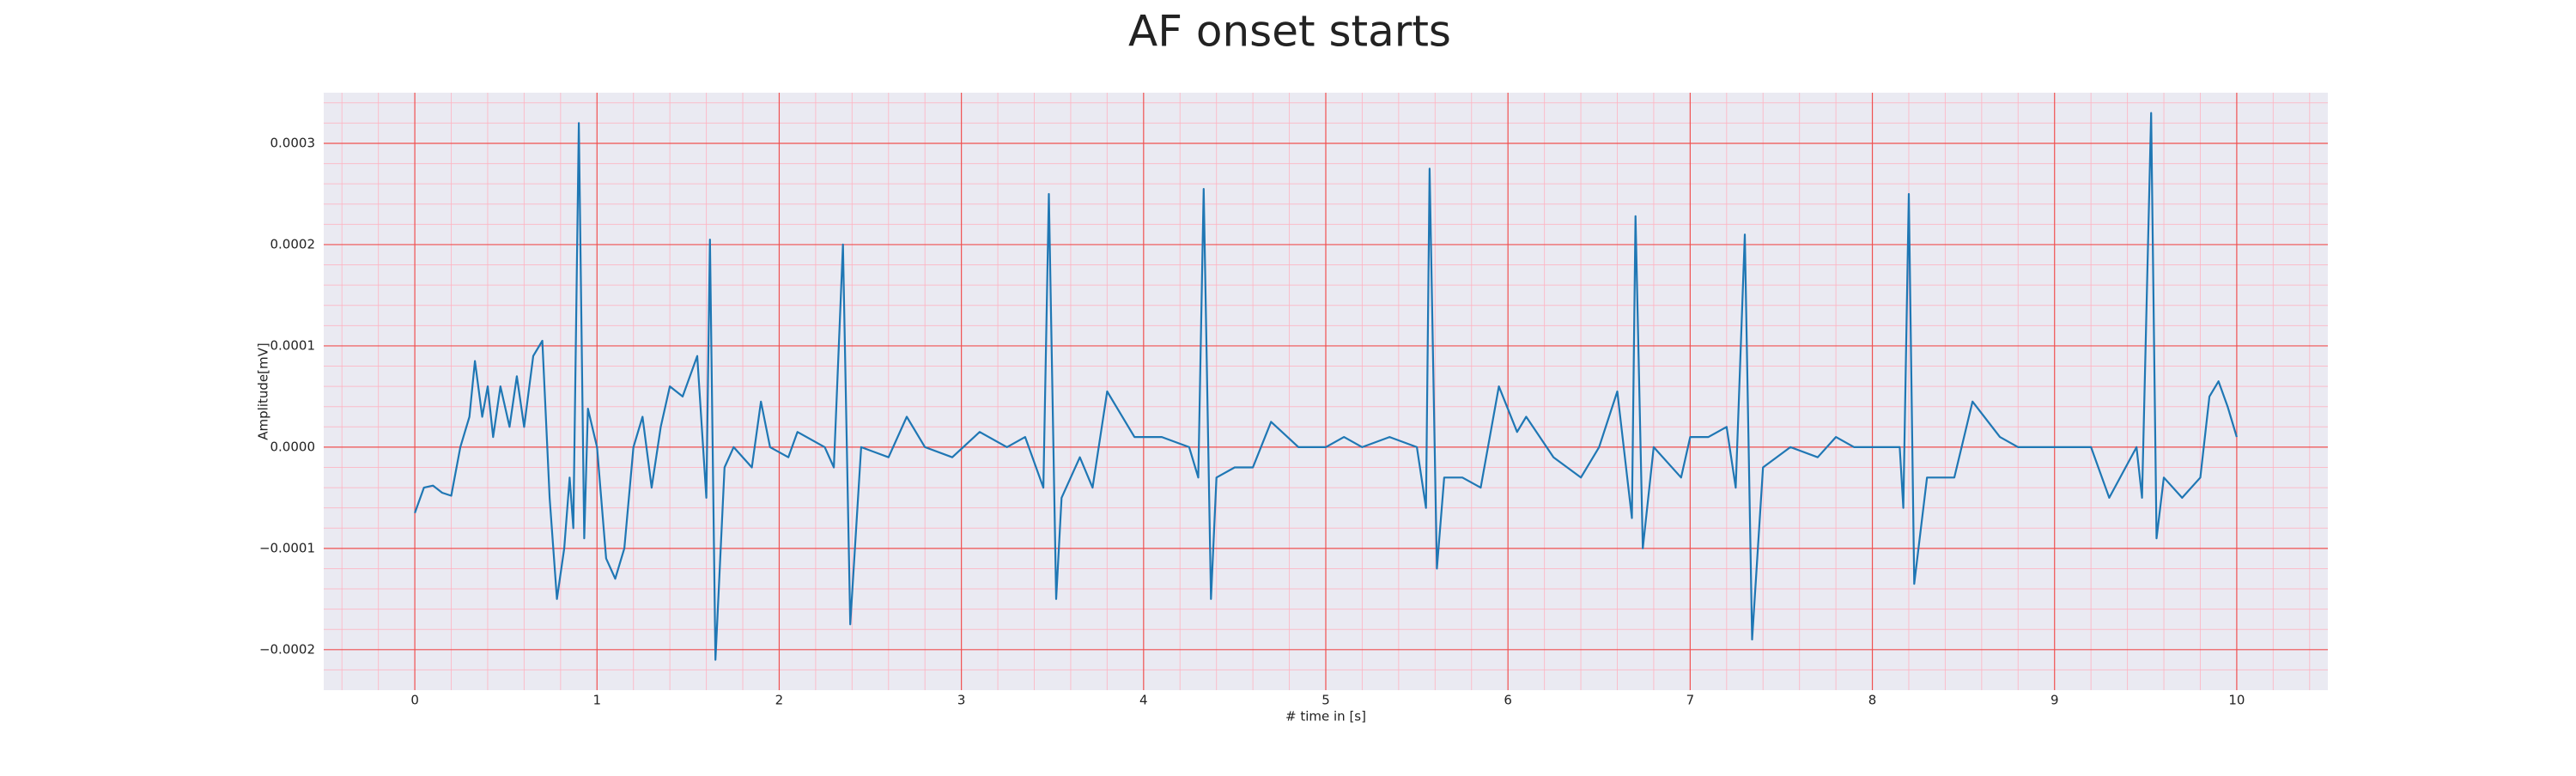 Image resolution: width=2576 pixels, height=776 pixels. What do you see at coordinates (293, 345) in the screenshot?
I see `y-tick-label: 0.0001` at bounding box center [293, 345].